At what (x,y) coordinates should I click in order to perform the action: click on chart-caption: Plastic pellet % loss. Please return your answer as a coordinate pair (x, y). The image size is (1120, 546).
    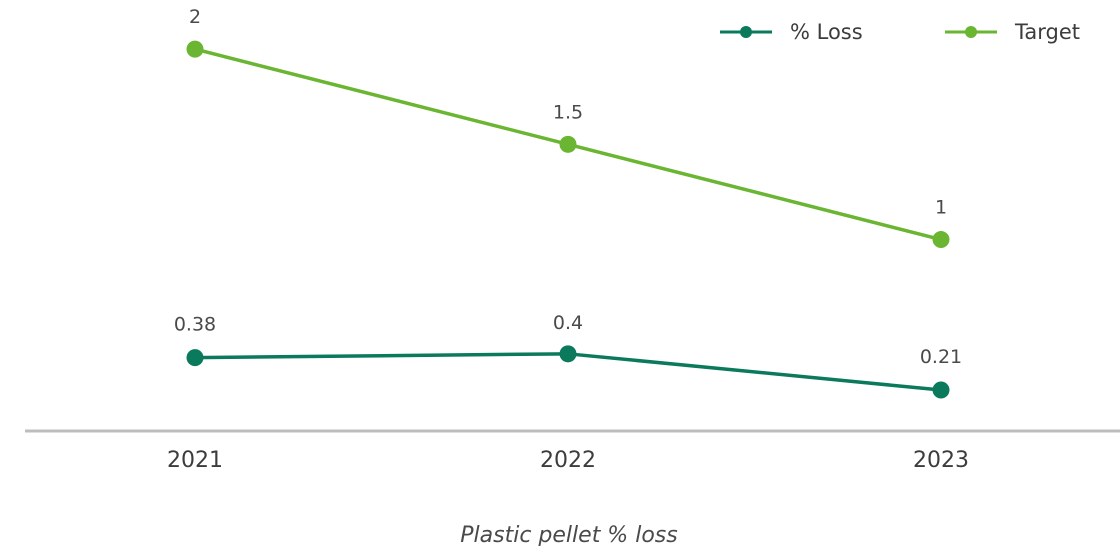
    Looking at the image, I should click on (568, 534).